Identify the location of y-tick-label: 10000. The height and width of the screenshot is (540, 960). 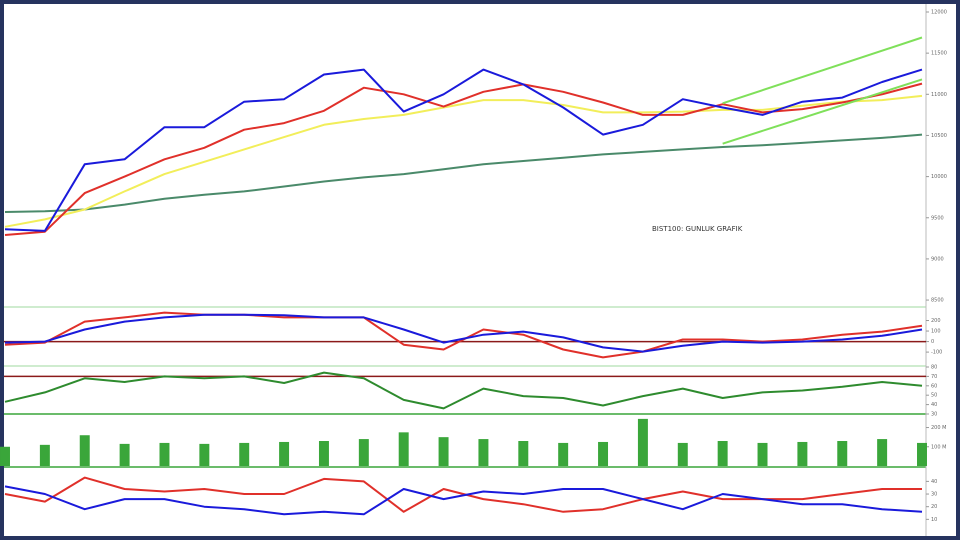
(939, 177).